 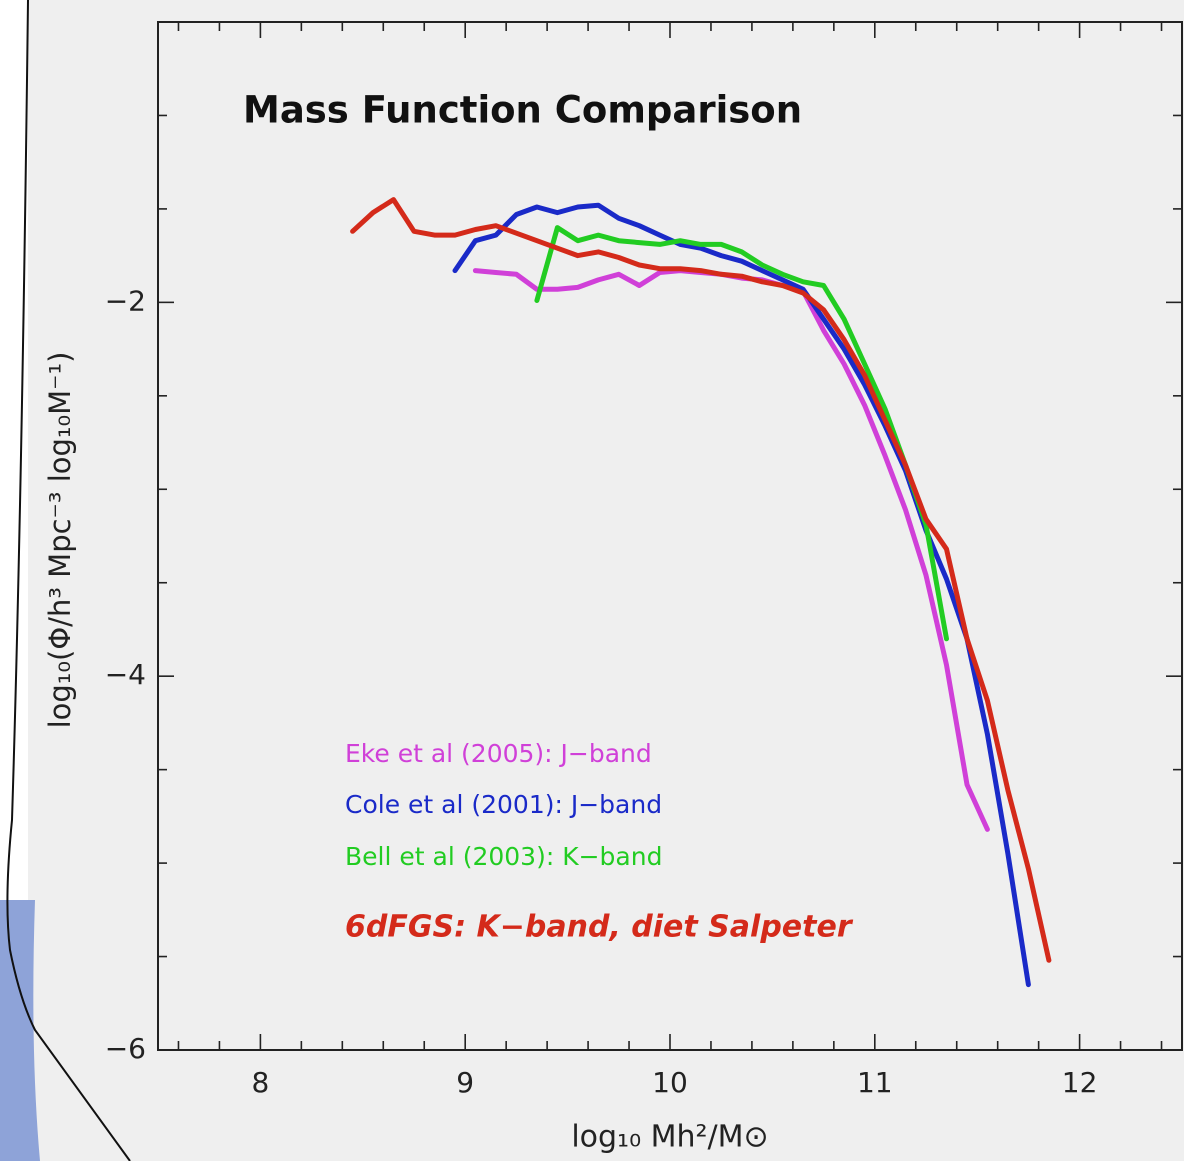 What do you see at coordinates (465, 1082) in the screenshot?
I see `x-tick-label: 9` at bounding box center [465, 1082].